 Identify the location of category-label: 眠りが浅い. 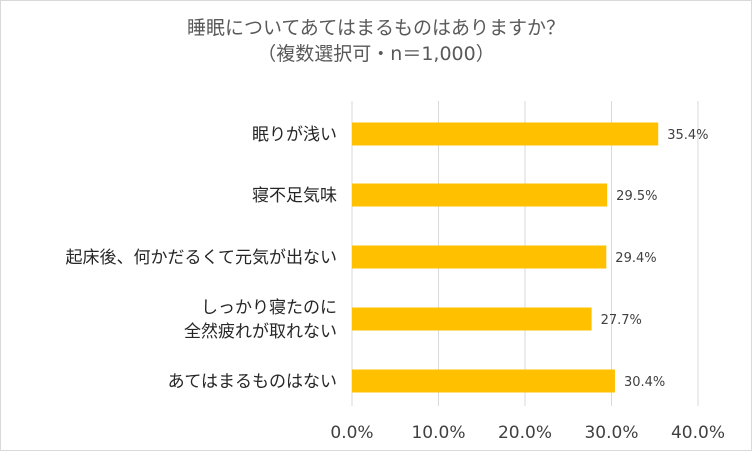
(294, 135).